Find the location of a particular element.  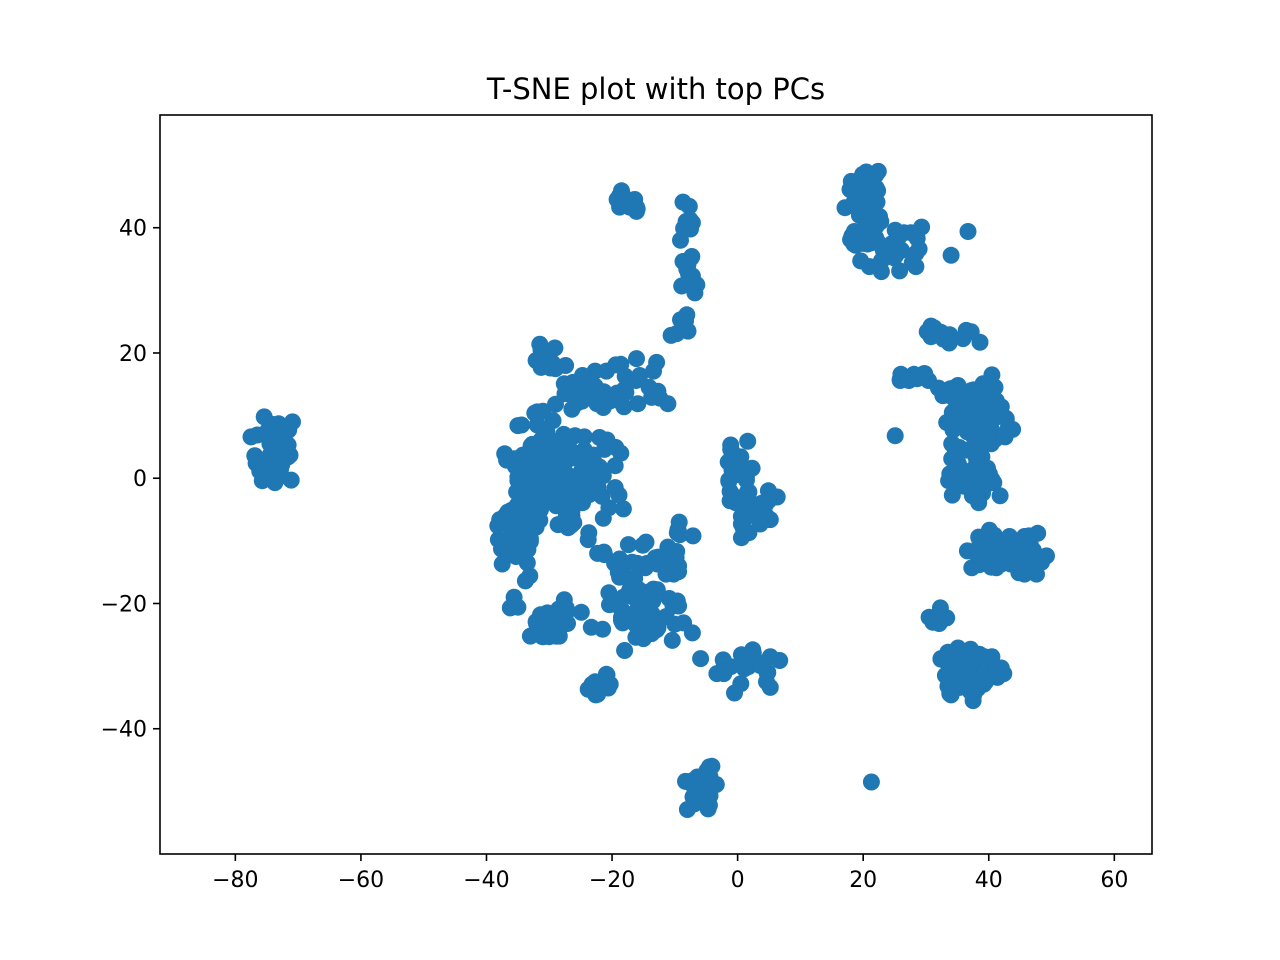

y-tick-label: 20 is located at coordinates (133, 354).